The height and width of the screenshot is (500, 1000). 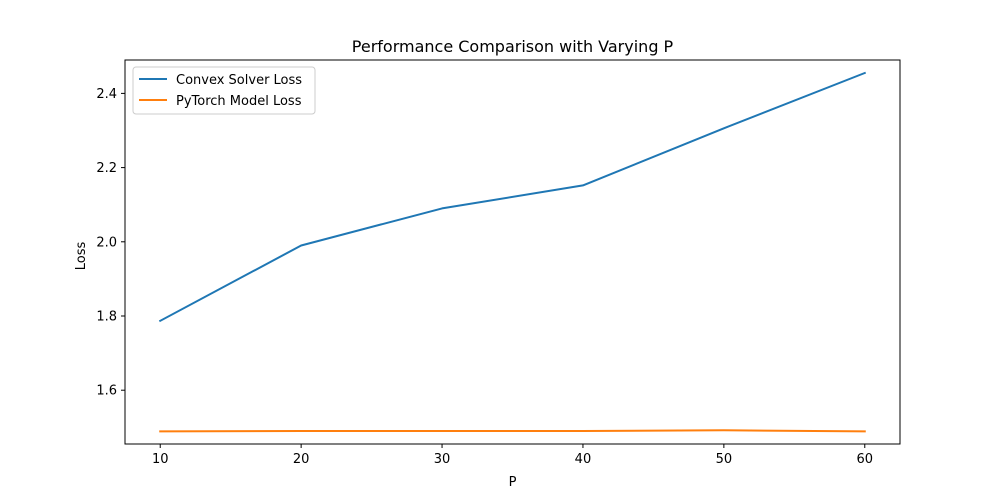 What do you see at coordinates (239, 80) in the screenshot?
I see `legend-label-1: Convex Solver Loss` at bounding box center [239, 80].